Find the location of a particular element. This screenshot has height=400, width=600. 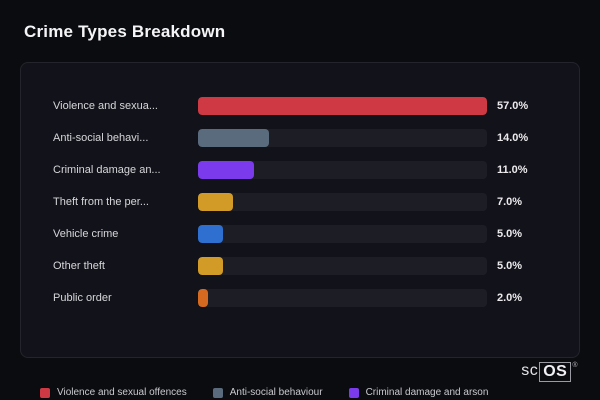

bar-row: Violence and sexua... 57.0% is located at coordinates (298, 106).